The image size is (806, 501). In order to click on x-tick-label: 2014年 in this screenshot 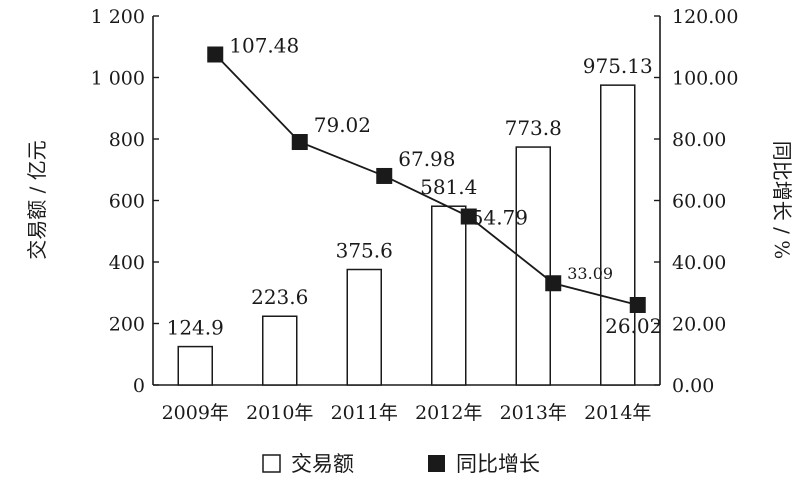, I will do `click(617, 413)`.